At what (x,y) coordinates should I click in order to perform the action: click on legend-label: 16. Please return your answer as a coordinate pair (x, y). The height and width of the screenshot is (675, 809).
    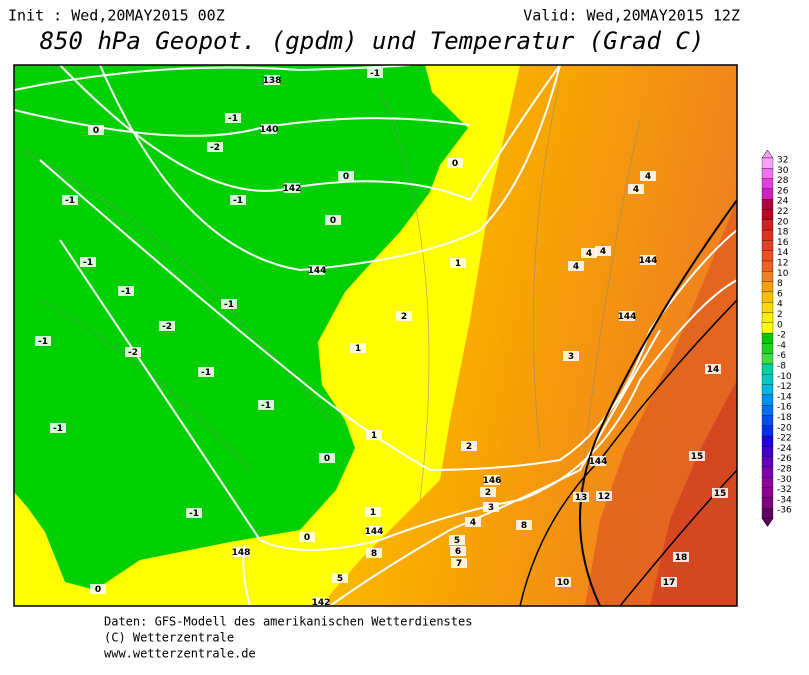
    Looking at the image, I should click on (783, 243).